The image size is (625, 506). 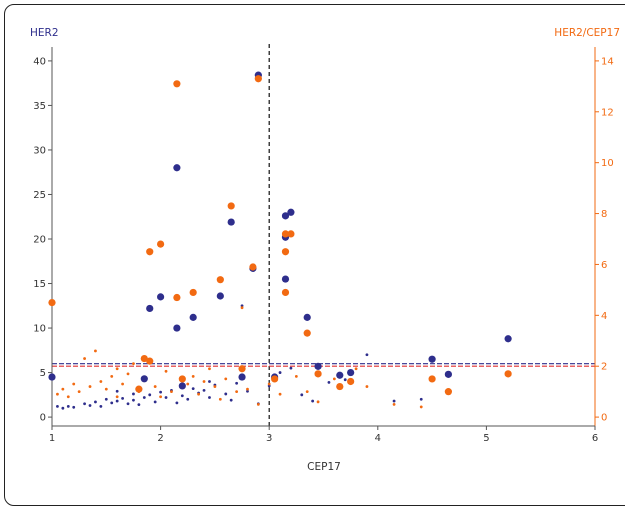 What do you see at coordinates (378, 438) in the screenshot?
I see `x-tick-label: 4` at bounding box center [378, 438].